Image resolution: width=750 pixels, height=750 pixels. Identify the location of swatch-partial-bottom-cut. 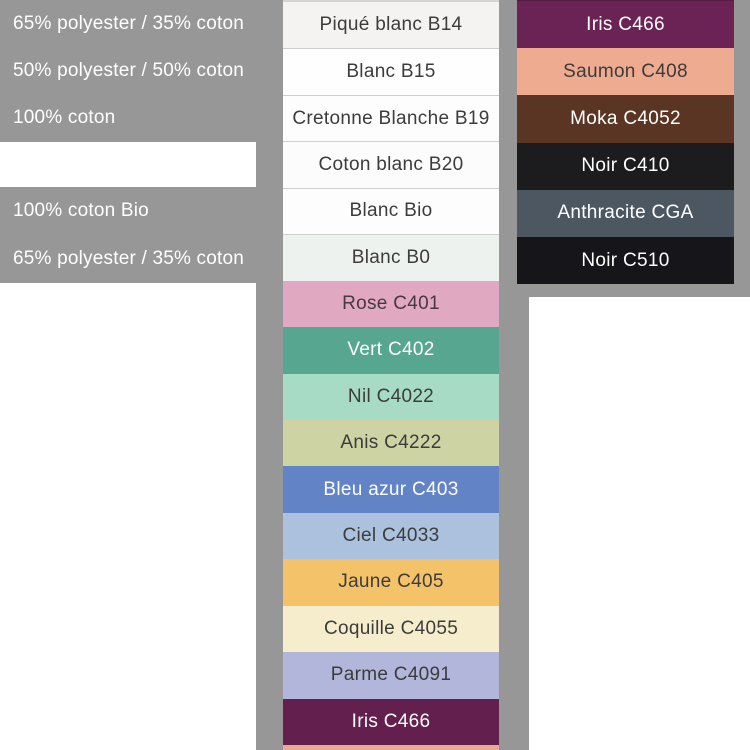
(391, 747).